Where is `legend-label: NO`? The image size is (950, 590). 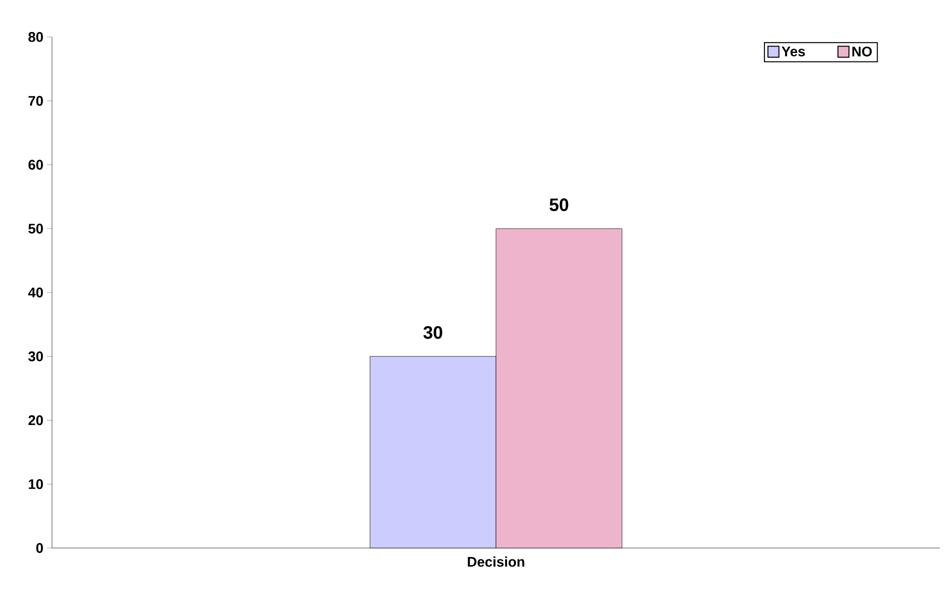
legend-label: NO is located at coordinates (862, 51).